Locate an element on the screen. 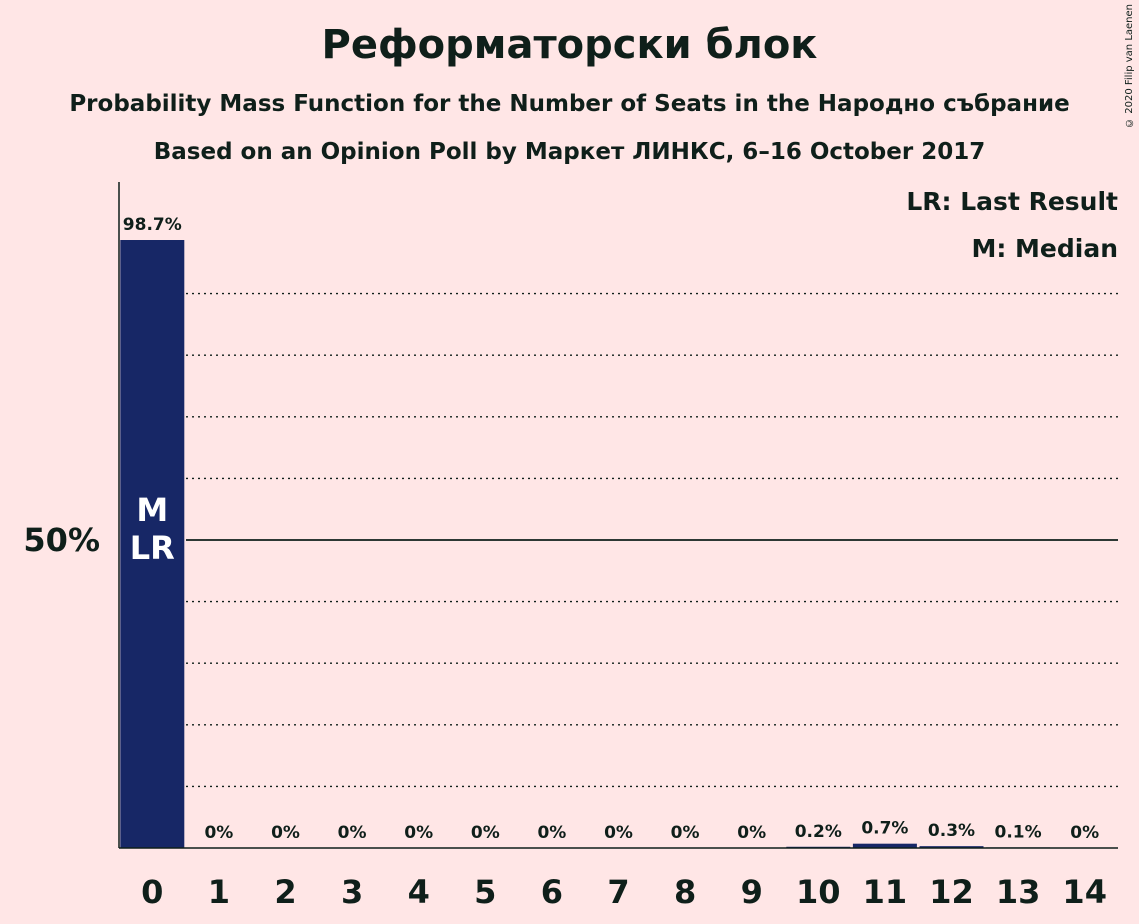  bar-value-label-3: 0% is located at coordinates (352, 833).